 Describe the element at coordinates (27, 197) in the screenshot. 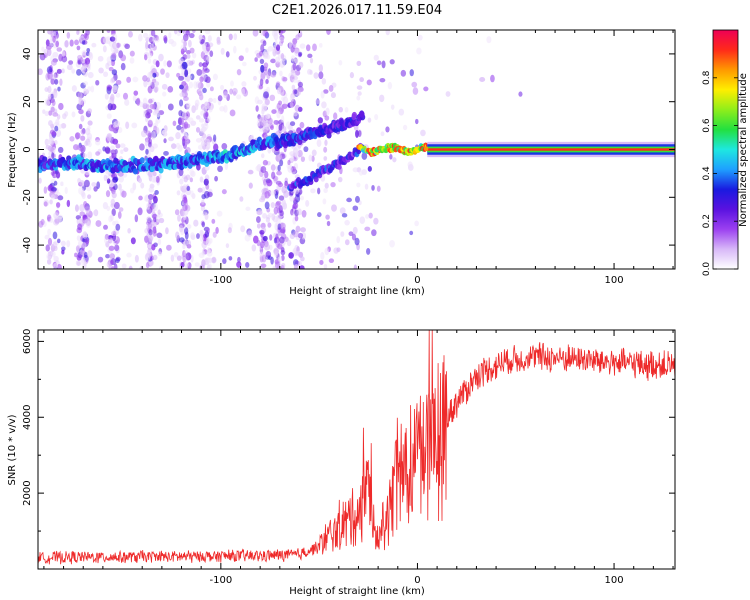

I see `spectrogram-y-tick-label: -20` at that location.